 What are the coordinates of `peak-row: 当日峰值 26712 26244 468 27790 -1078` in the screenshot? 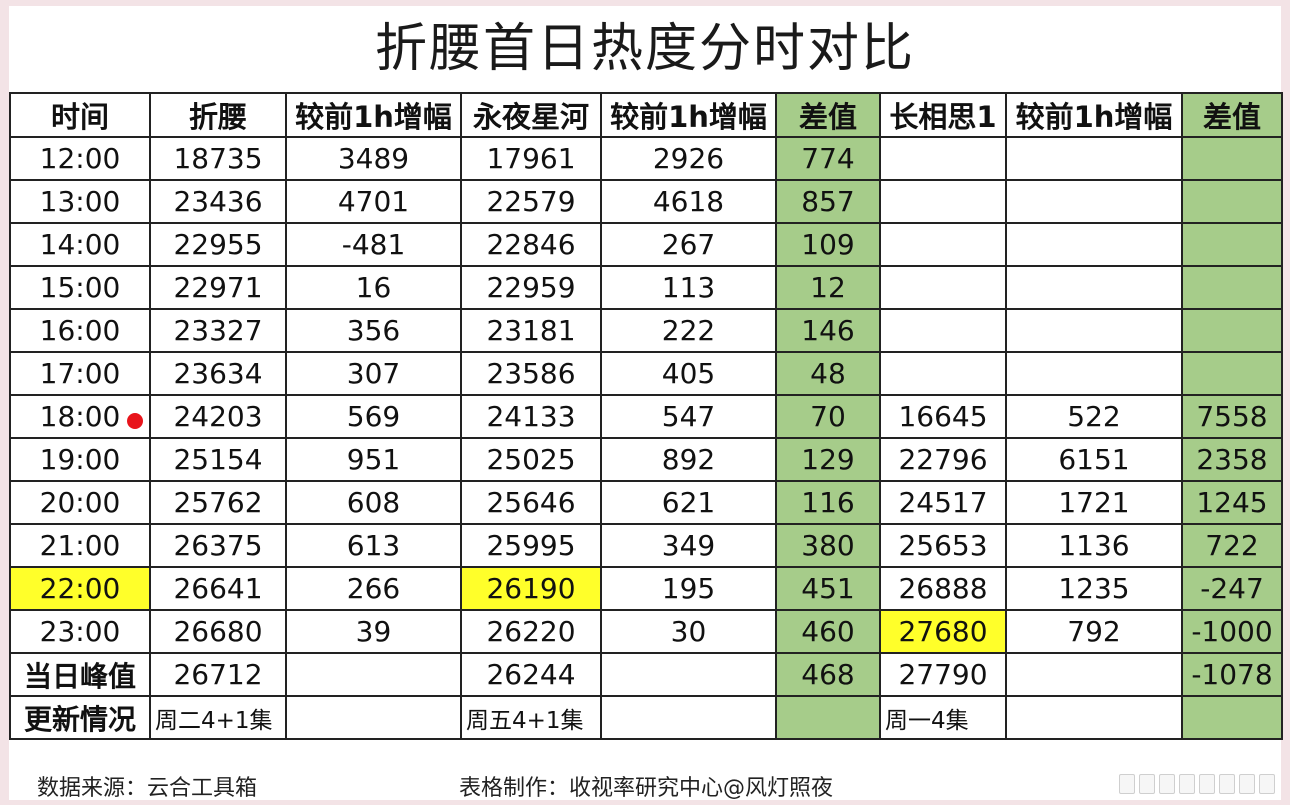 It's located at (646, 674).